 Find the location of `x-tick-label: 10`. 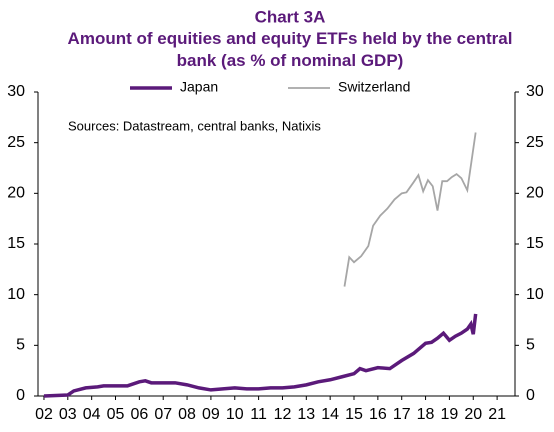

x-tick-label: 10 is located at coordinates (235, 414).